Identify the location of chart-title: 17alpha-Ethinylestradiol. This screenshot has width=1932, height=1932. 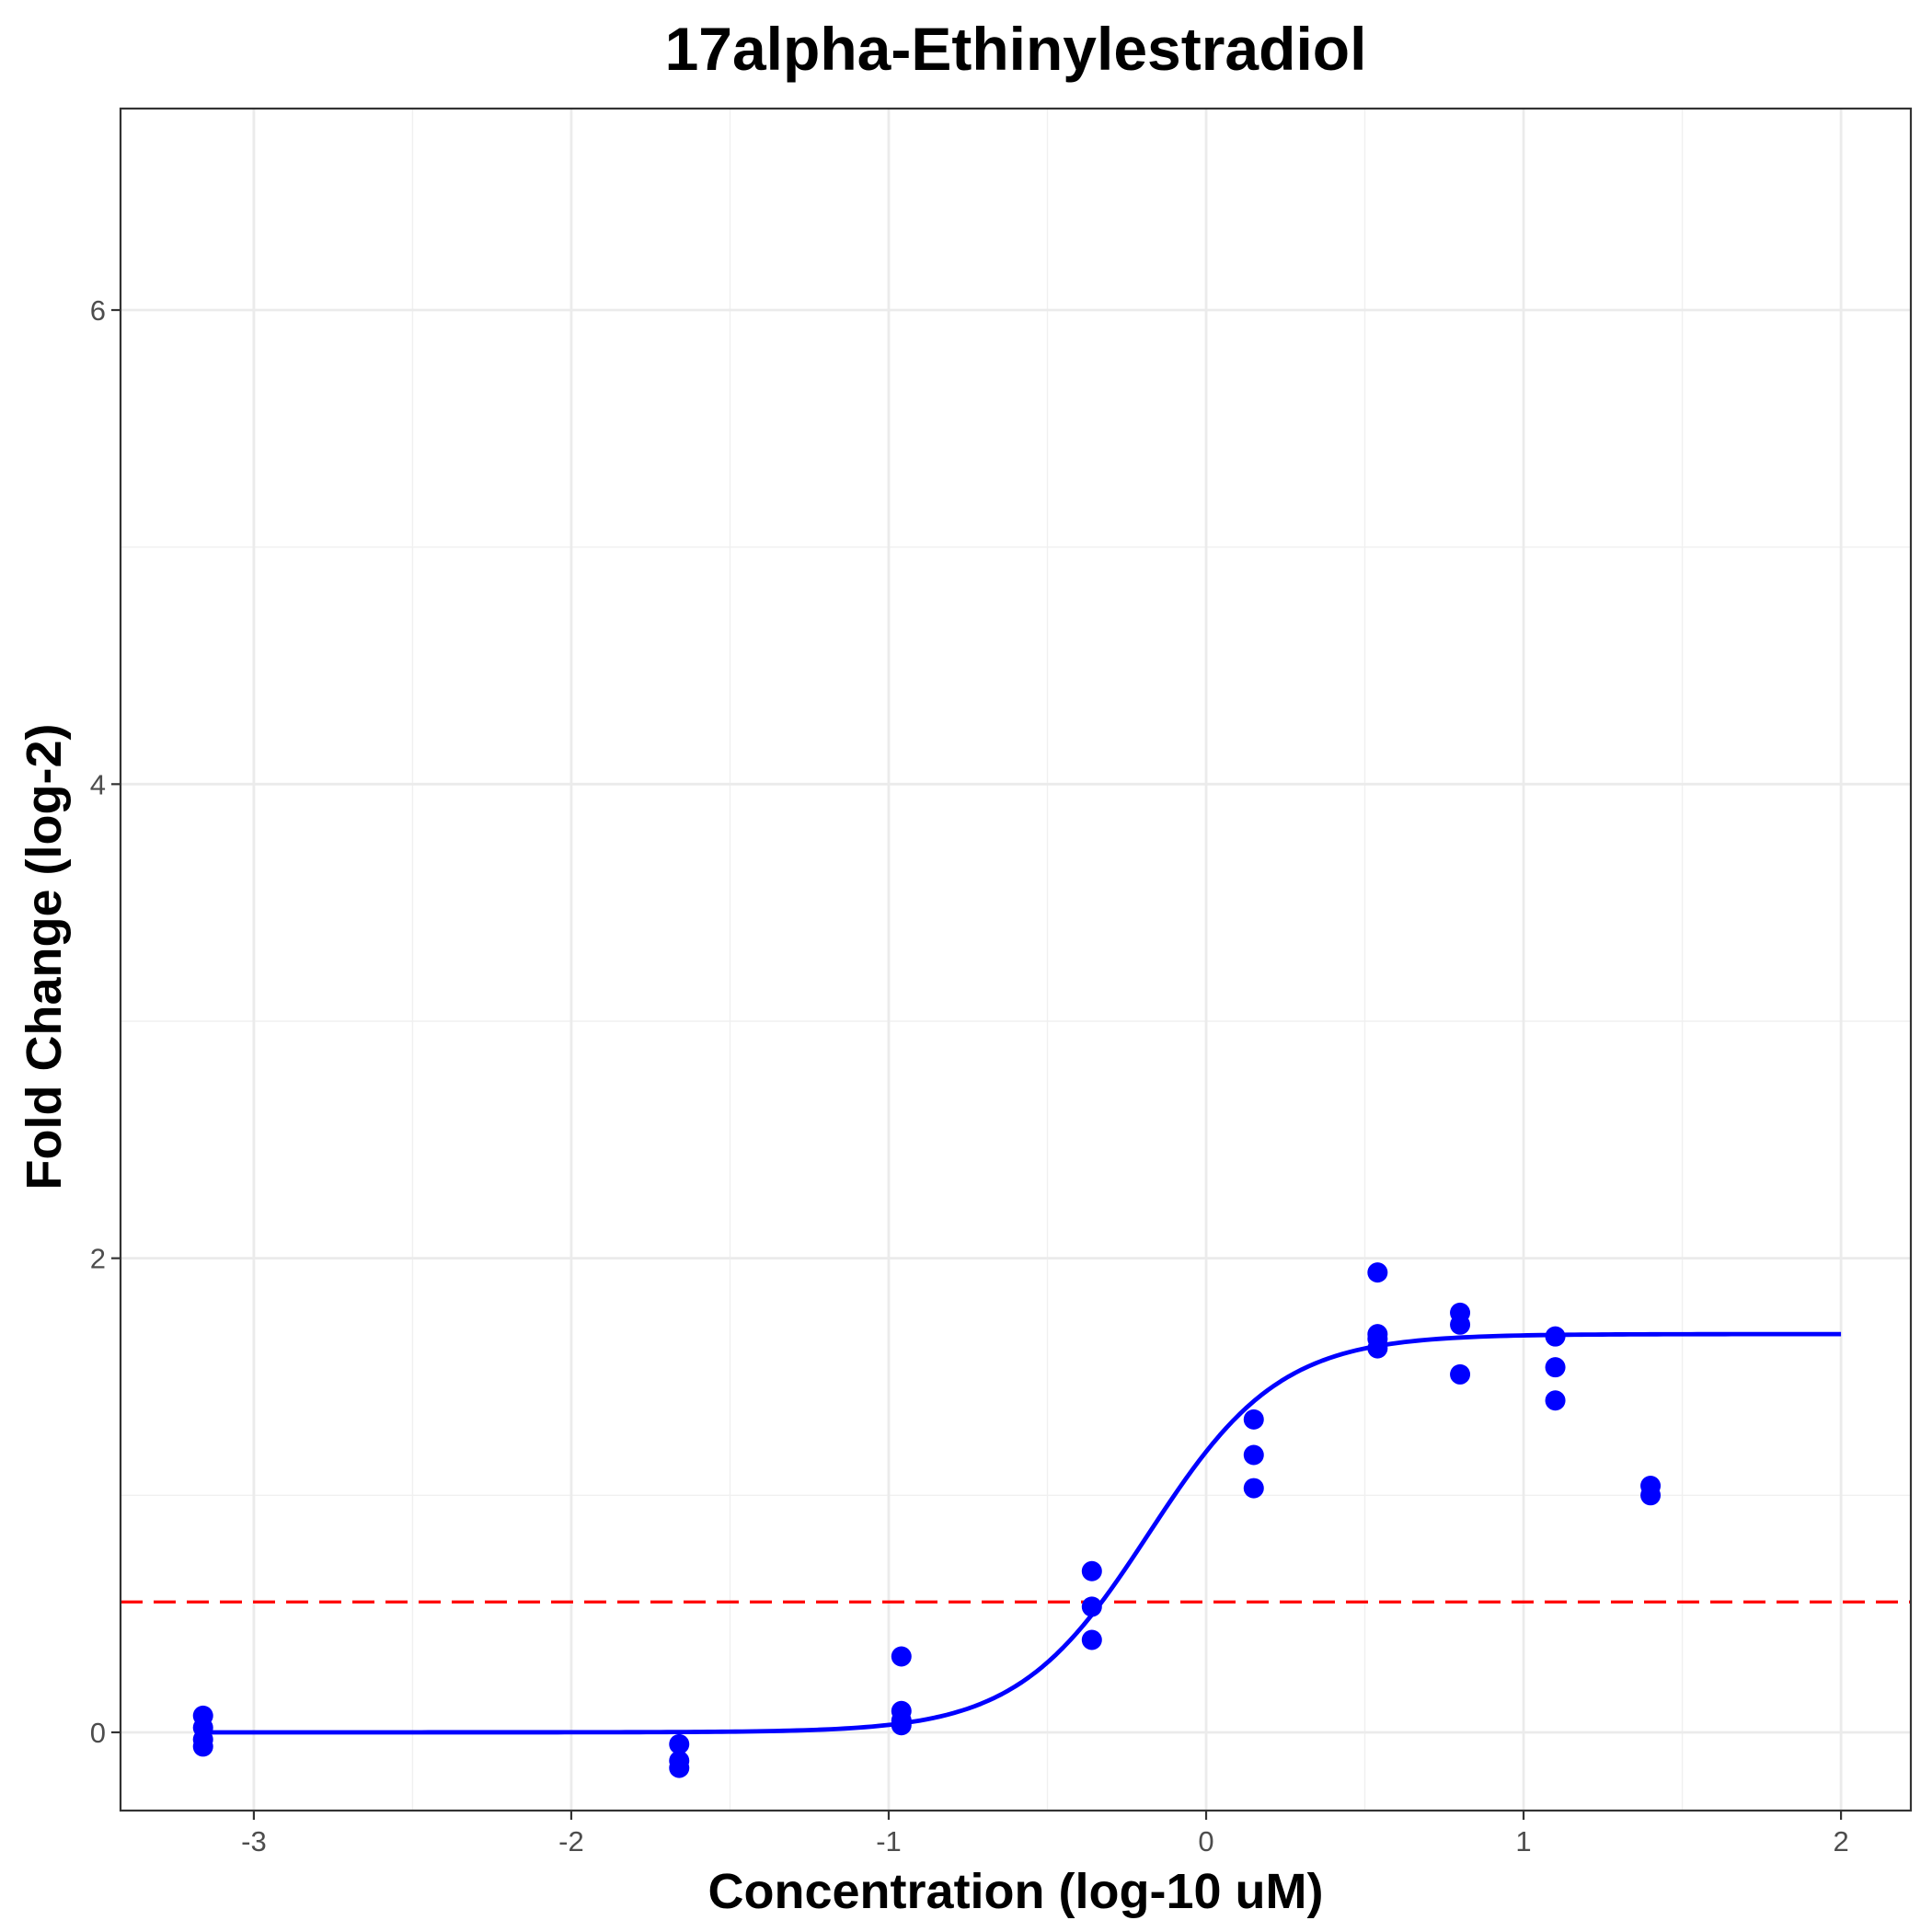
(1016, 49).